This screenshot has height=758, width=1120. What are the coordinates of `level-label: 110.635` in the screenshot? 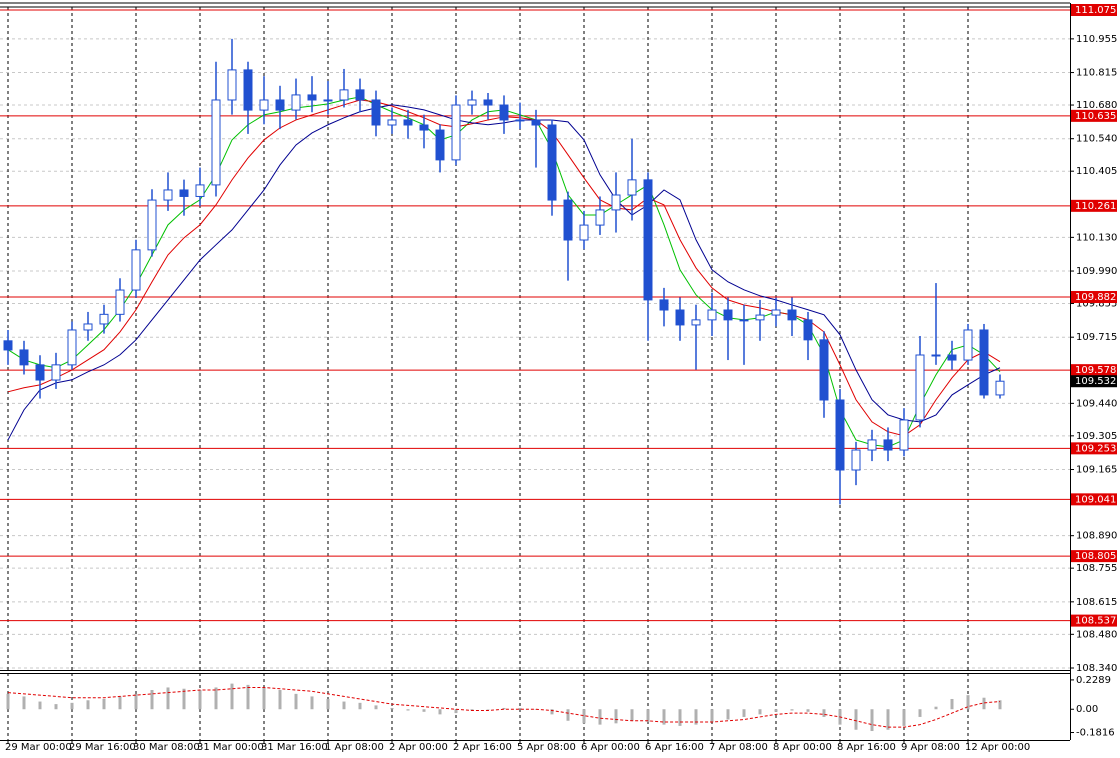 It's located at (1095, 116).